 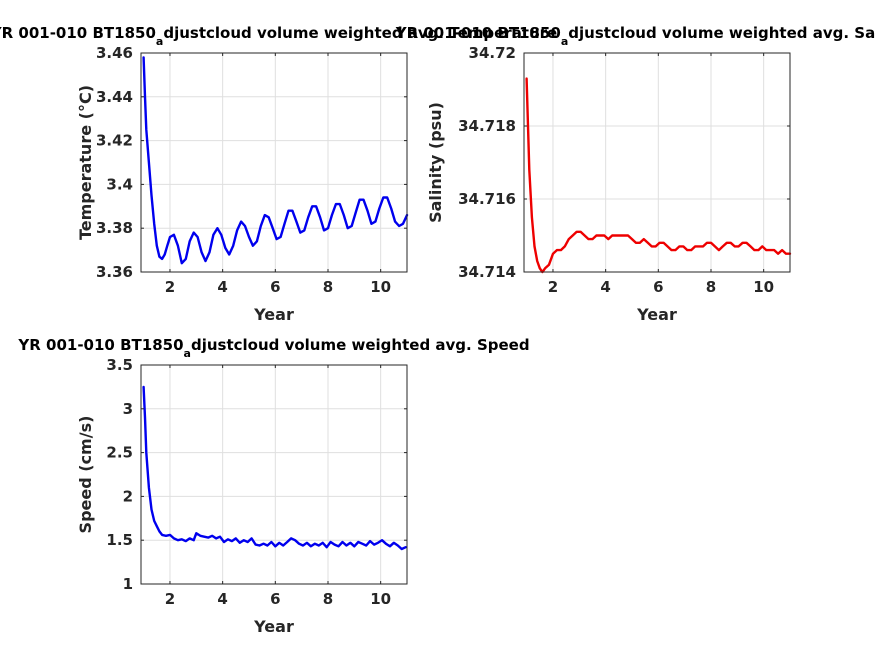 I want to click on y-tick-label: 34.714, so click(x=487, y=272).